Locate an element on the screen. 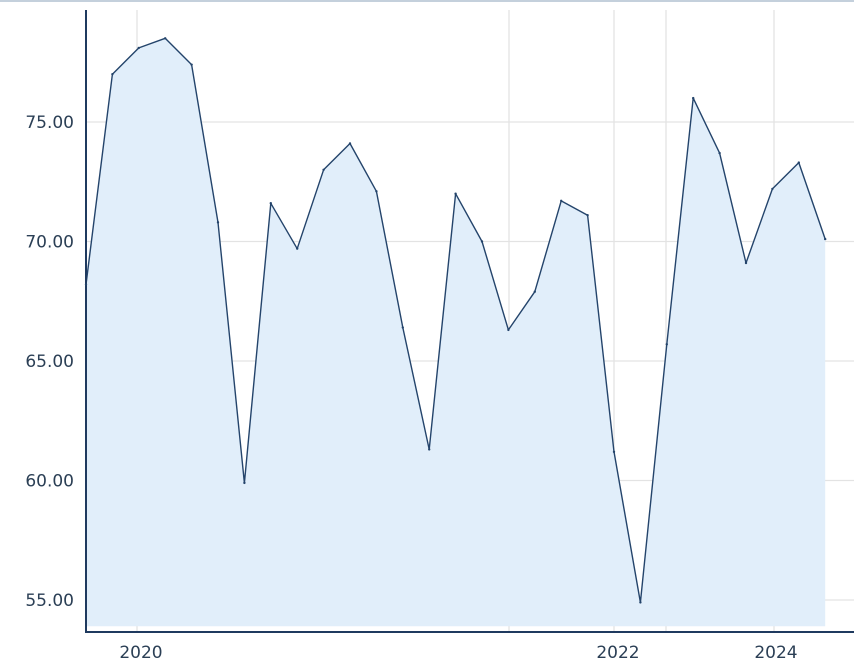  x-tick-label: 2020 is located at coordinates (140, 652).